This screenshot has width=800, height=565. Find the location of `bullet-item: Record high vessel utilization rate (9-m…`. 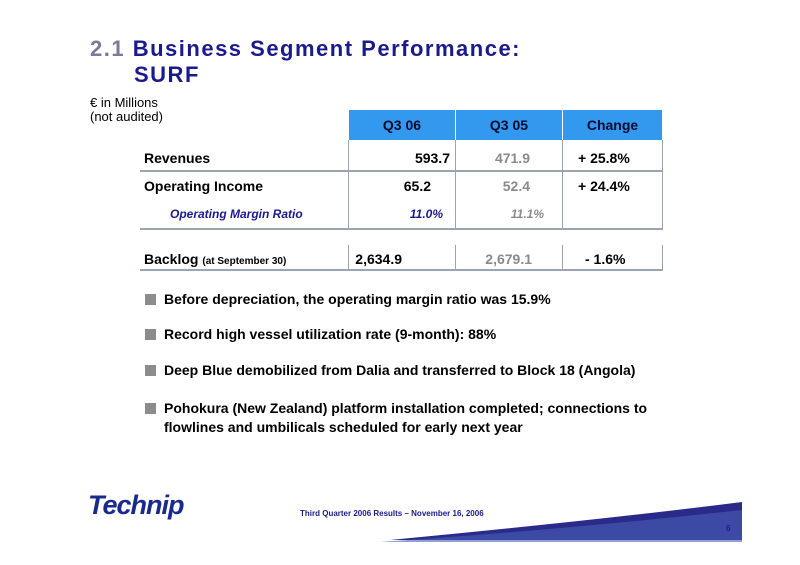

bullet-item: Record high vessel utilization rate (9-m… is located at coordinates (320, 334).